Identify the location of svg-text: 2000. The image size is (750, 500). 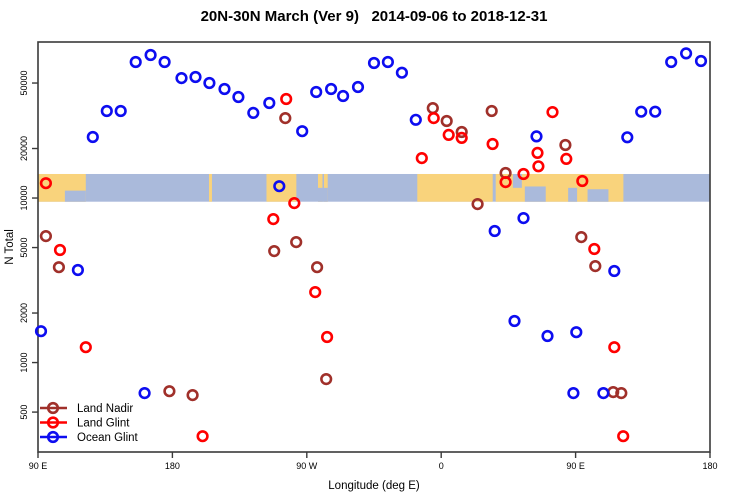
(24, 313).